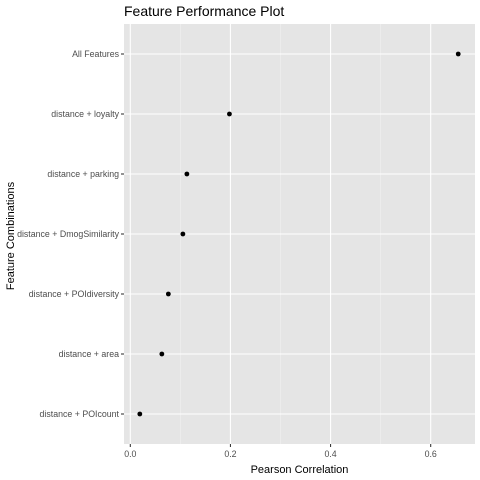 This screenshot has width=480, height=480. I want to click on chart-title: Feature Performance Plot, so click(204, 11).